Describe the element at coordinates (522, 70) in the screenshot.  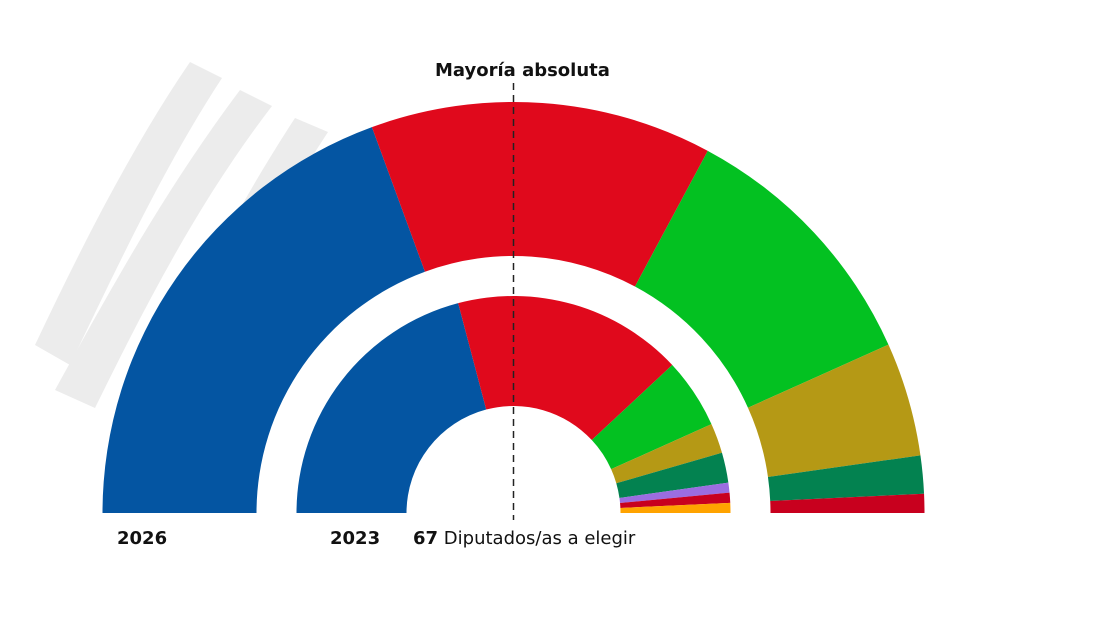
I see `majority-label: Mayoría absoluta` at that location.